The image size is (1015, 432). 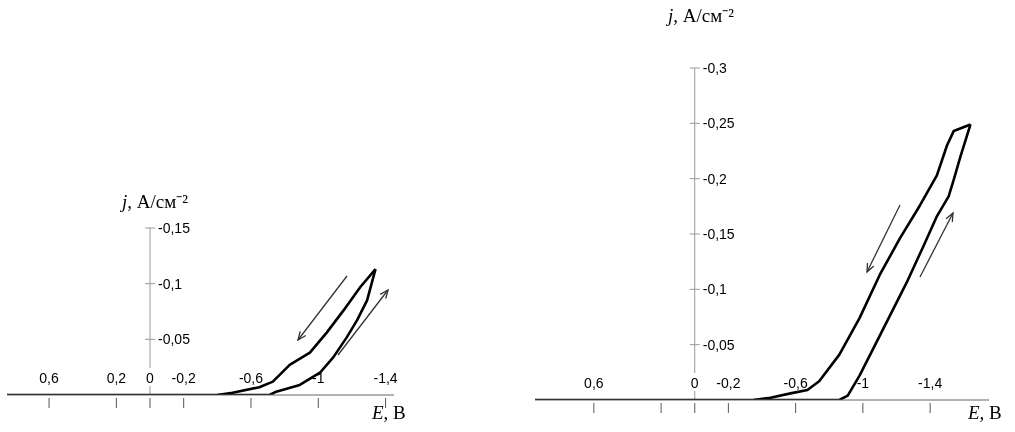 I want to click on y-tick-label: -0,2, so click(x=715, y=178).